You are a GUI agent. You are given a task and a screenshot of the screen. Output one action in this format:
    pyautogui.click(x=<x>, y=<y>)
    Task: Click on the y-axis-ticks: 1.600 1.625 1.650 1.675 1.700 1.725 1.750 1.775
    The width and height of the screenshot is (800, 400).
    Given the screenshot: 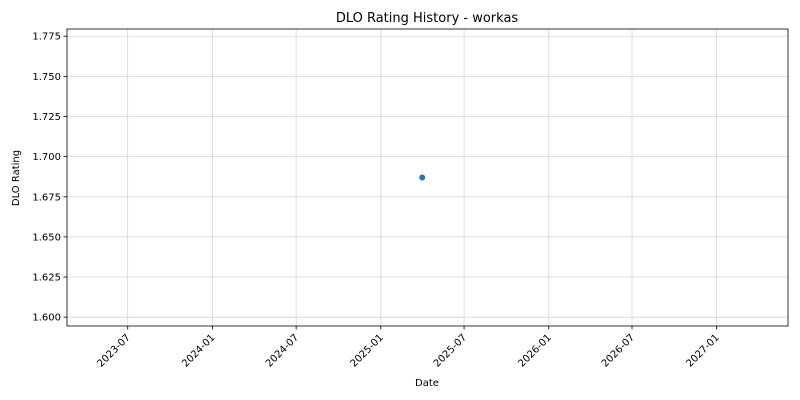 What is the action you would take?
    pyautogui.click(x=49, y=178)
    